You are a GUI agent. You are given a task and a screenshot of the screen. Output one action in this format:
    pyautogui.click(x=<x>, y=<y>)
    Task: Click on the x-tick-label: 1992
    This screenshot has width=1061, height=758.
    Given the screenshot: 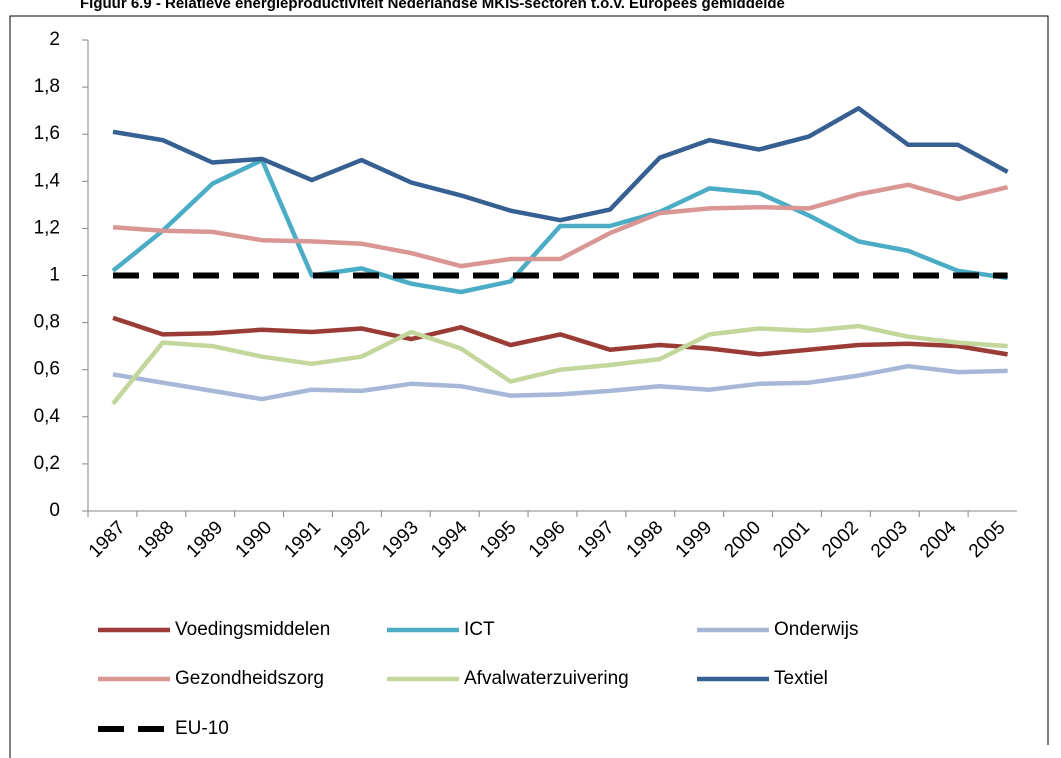 What is the action you would take?
    pyautogui.click(x=351, y=539)
    